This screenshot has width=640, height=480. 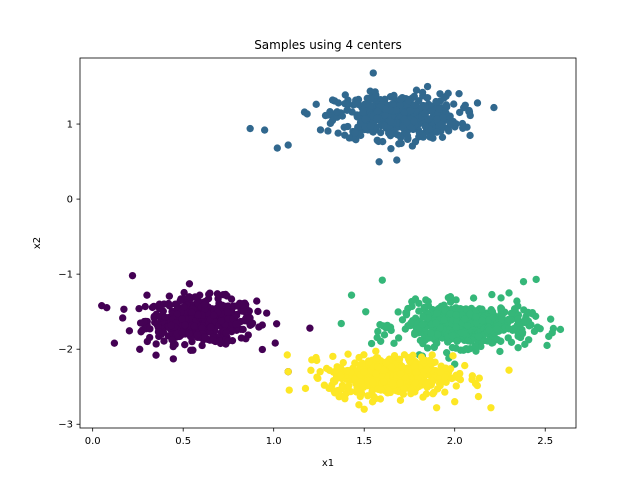 What do you see at coordinates (65, 350) in the screenshot?
I see `y-tick-label: −2` at bounding box center [65, 350].